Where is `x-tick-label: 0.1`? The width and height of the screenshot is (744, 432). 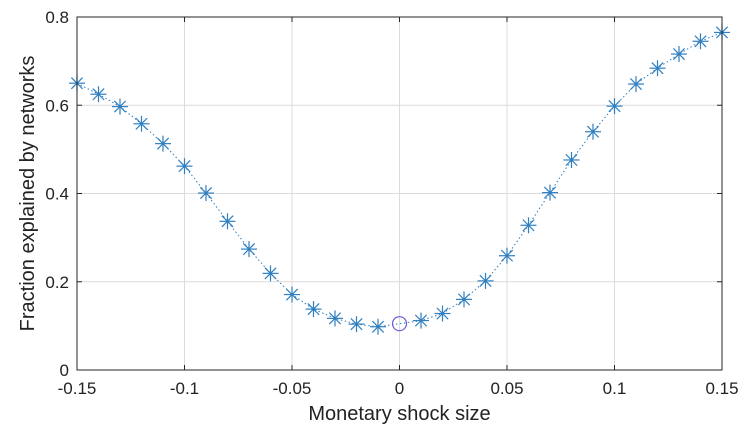
x-tick-label: 0.1 is located at coordinates (615, 388).